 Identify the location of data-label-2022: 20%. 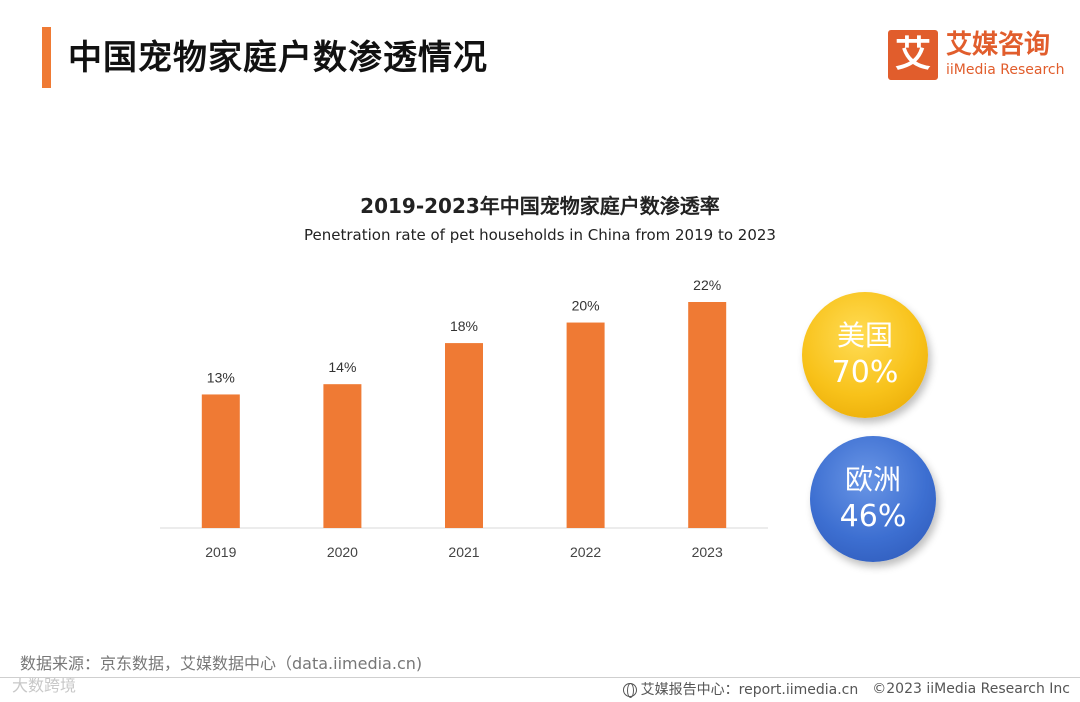
(586, 306).